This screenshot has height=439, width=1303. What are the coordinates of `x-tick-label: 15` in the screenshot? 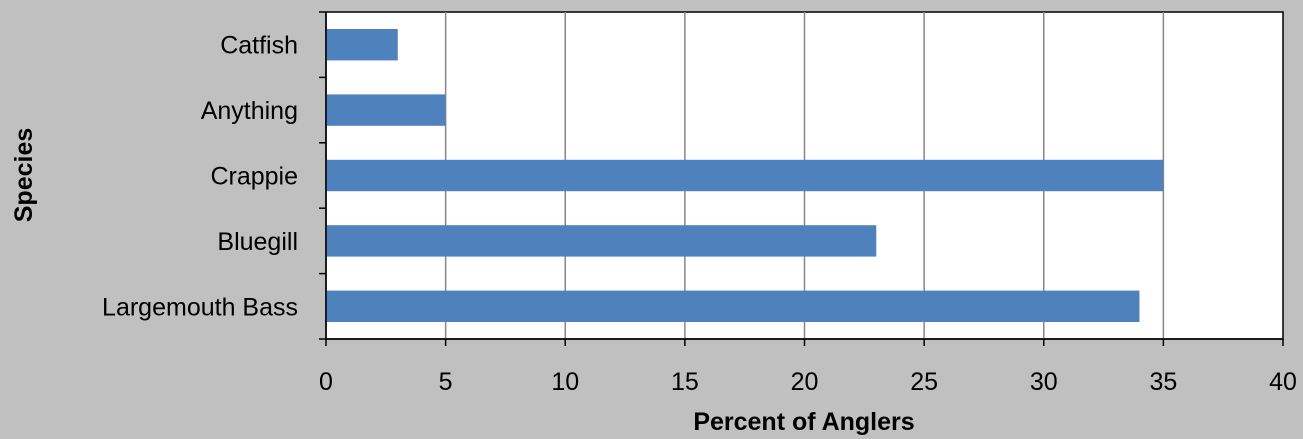 It's located at (685, 382).